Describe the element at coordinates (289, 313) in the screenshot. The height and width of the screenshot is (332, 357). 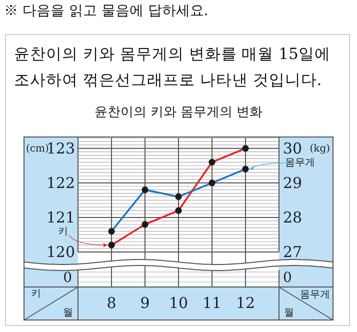
I see `text: 월` at that location.